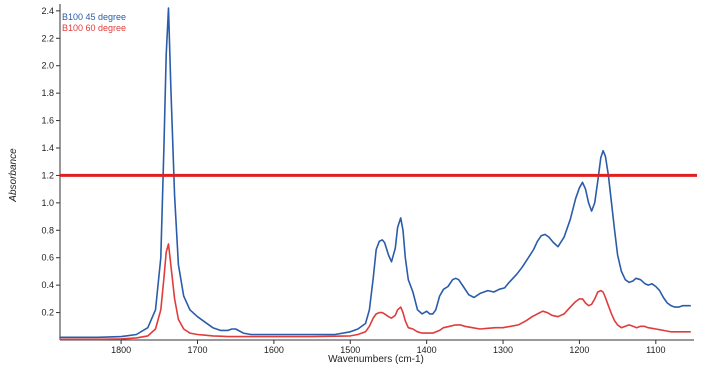  What do you see at coordinates (47, 121) in the screenshot?
I see `y-tick-label: 1.6` at bounding box center [47, 121].